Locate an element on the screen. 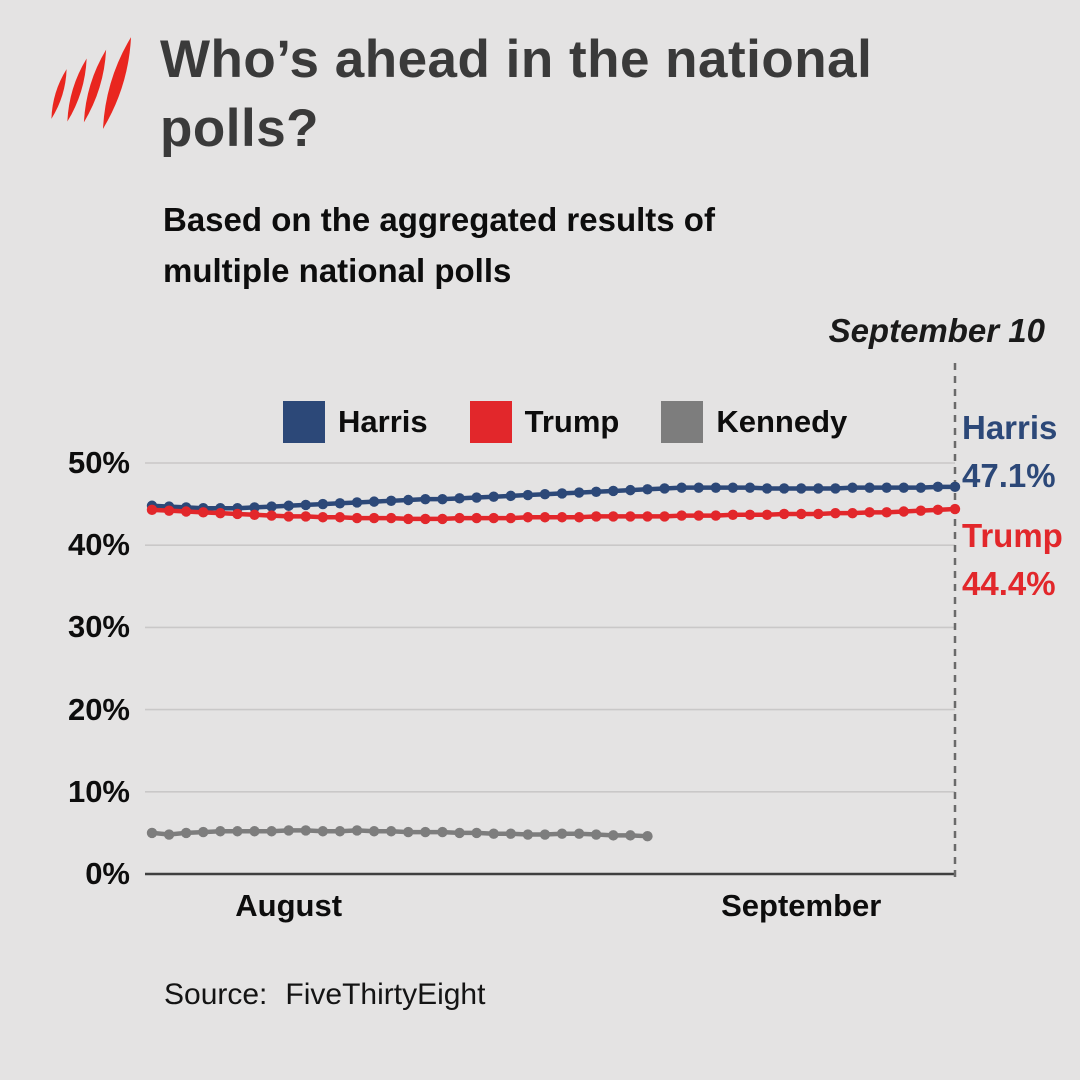  harris-color-swatch is located at coordinates (304, 422).